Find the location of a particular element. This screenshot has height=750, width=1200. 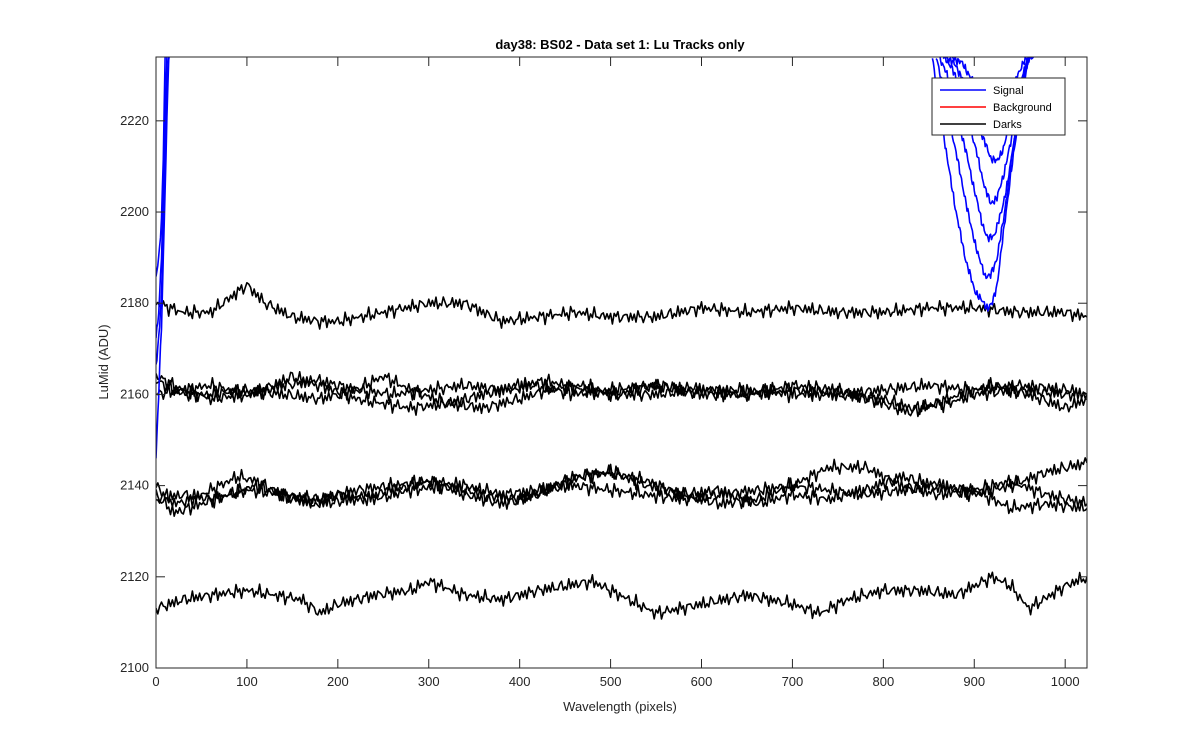

x-tick-label: 800 is located at coordinates (883, 681).